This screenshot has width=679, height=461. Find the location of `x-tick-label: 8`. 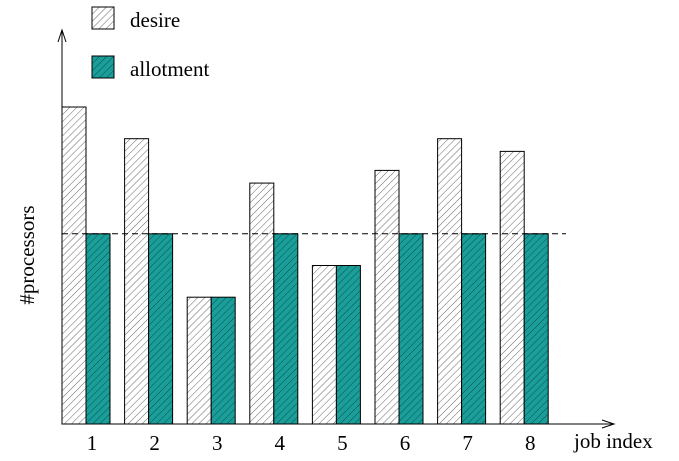

x-tick-label: 8 is located at coordinates (530, 443).